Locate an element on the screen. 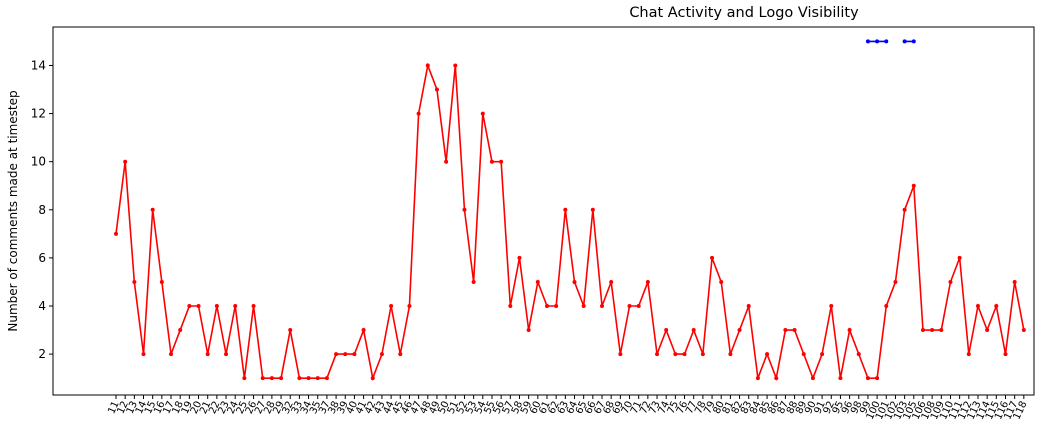 The image size is (1049, 434). x-tick-label: 70 is located at coordinates (627, 408).